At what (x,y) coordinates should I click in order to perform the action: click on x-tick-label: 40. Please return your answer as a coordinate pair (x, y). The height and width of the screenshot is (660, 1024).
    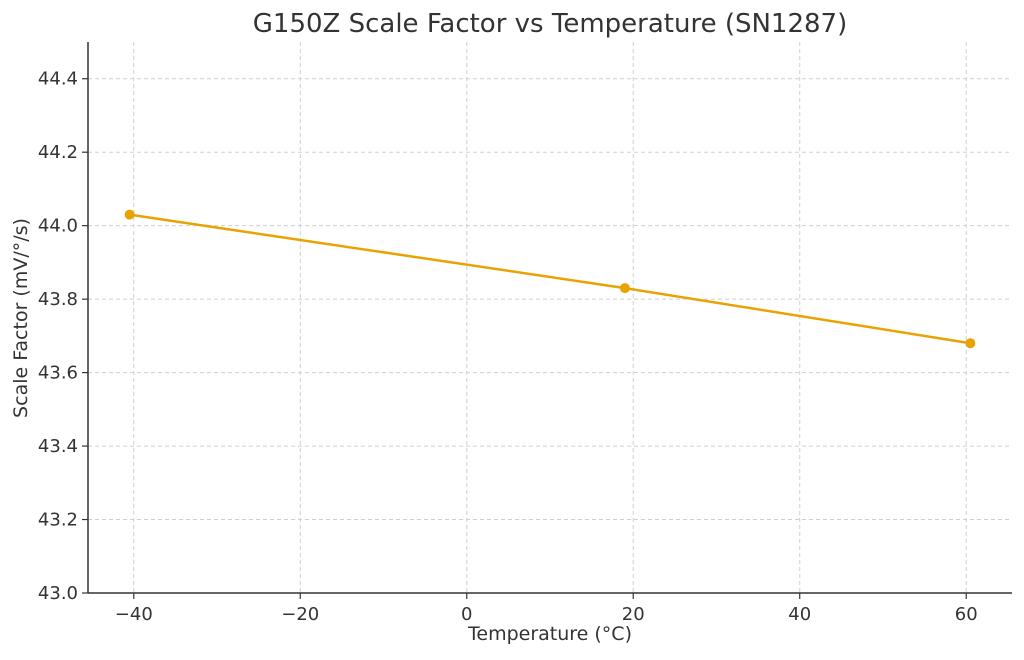
    Looking at the image, I should click on (799, 614).